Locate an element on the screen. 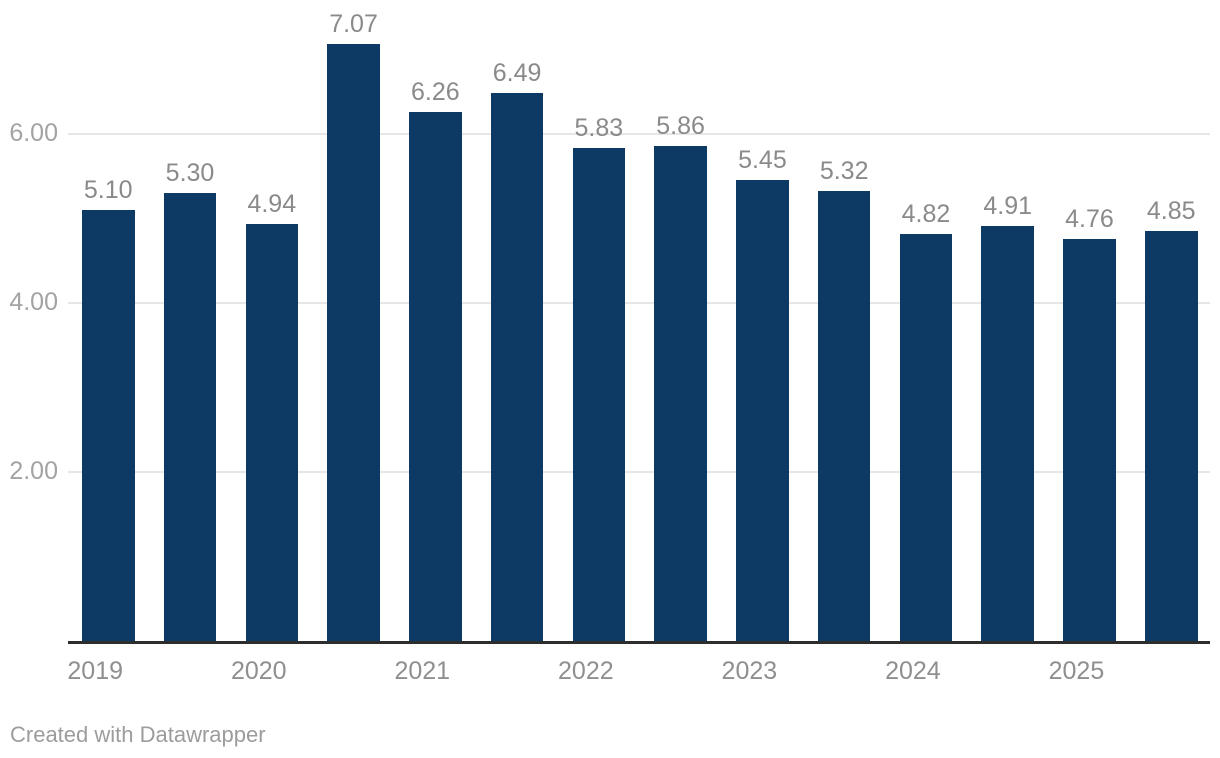 This screenshot has height=758, width=1220. bar-value-label: 4.94 is located at coordinates (272, 203).